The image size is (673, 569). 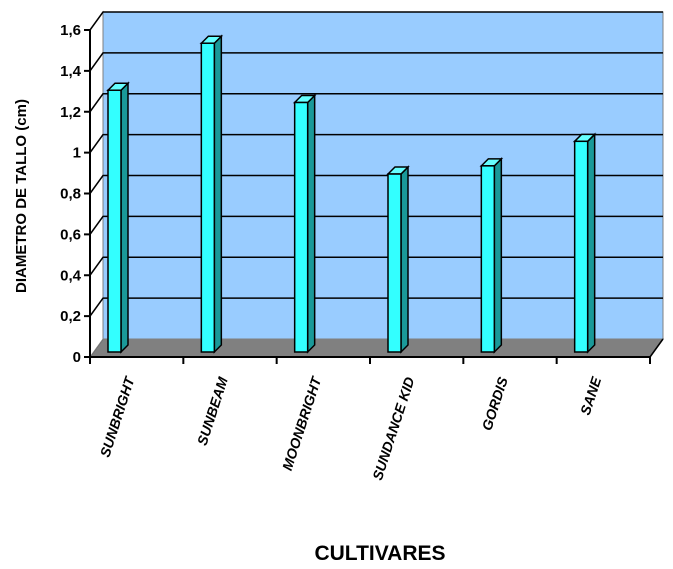 What do you see at coordinates (656, 348) in the screenshot?
I see `x-axis-end` at bounding box center [656, 348].